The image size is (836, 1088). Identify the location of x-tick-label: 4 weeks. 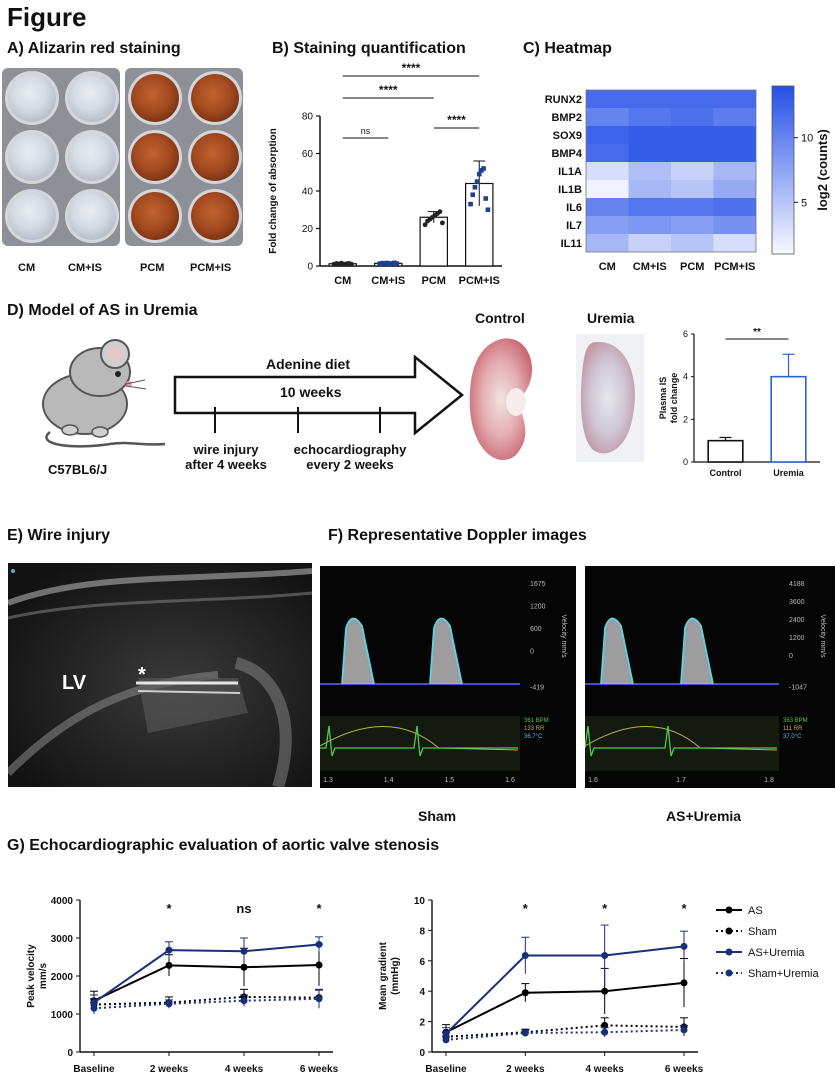
(244, 1069).